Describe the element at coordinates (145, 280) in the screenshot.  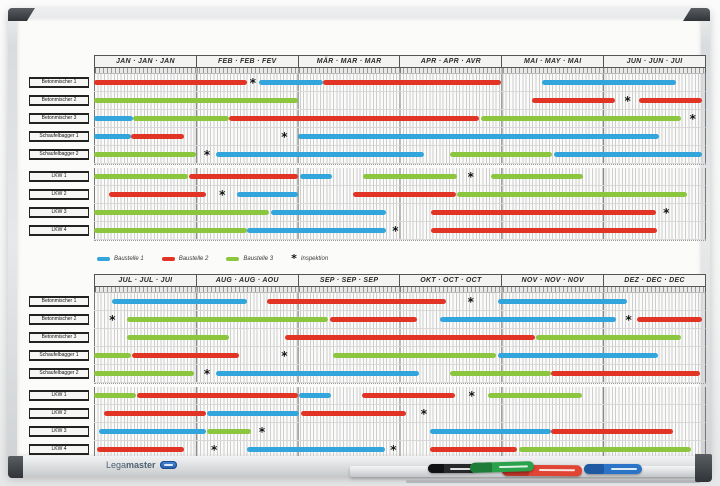
I see `month-header-cell: JUL · JUL · JUI` at that location.